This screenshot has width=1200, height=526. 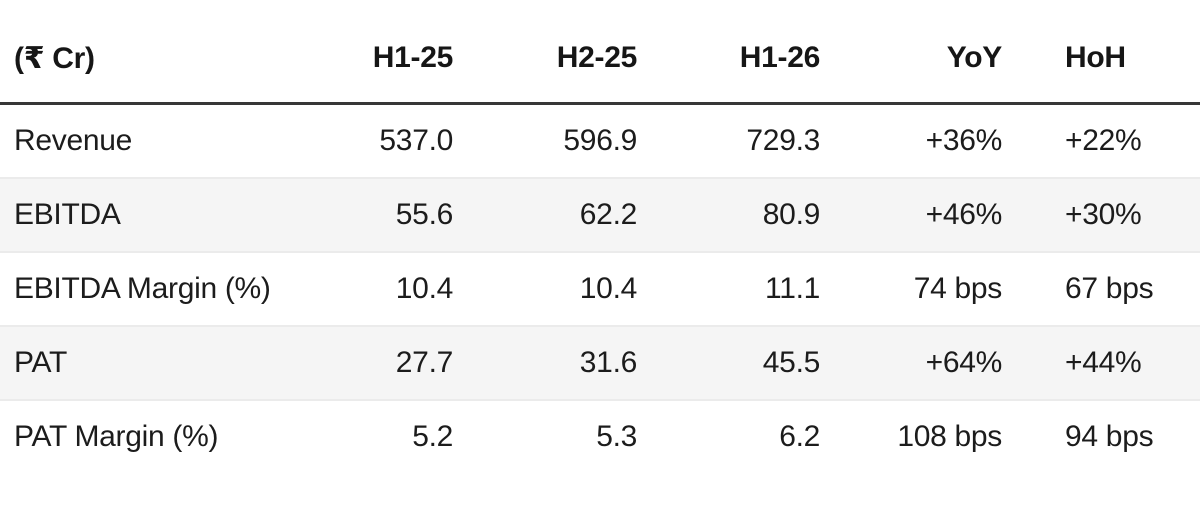 What do you see at coordinates (911, 288) in the screenshot?
I see `cell-value: 74 bps` at bounding box center [911, 288].